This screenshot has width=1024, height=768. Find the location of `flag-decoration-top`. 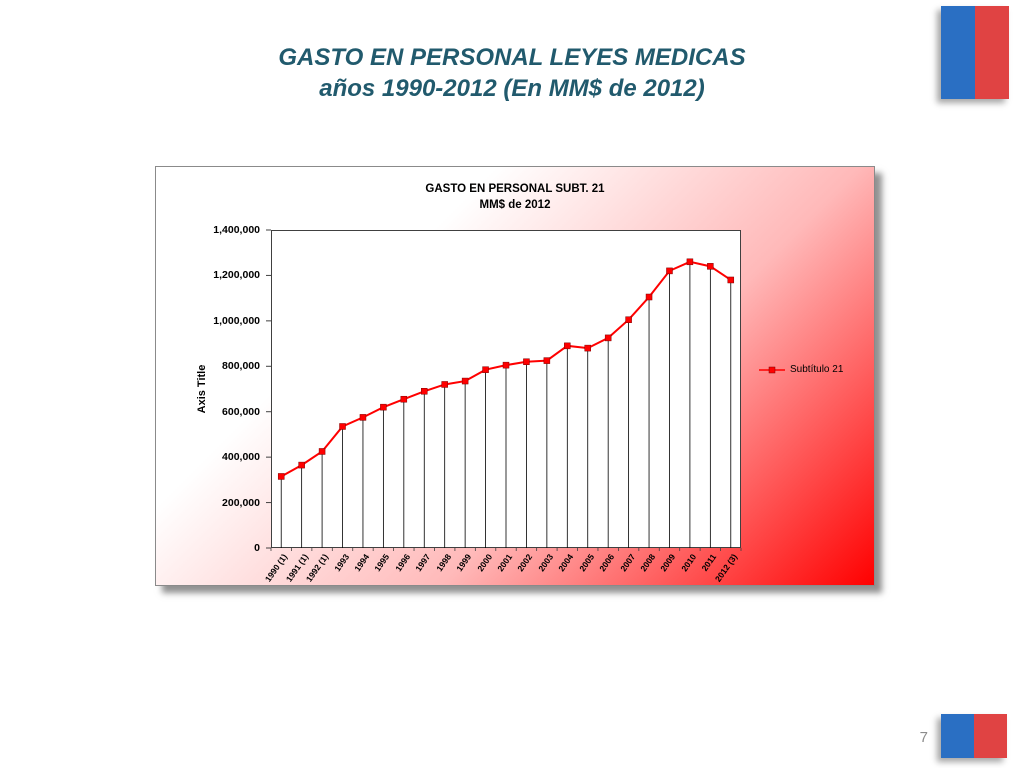

flag-decoration-top is located at coordinates (975, 52).